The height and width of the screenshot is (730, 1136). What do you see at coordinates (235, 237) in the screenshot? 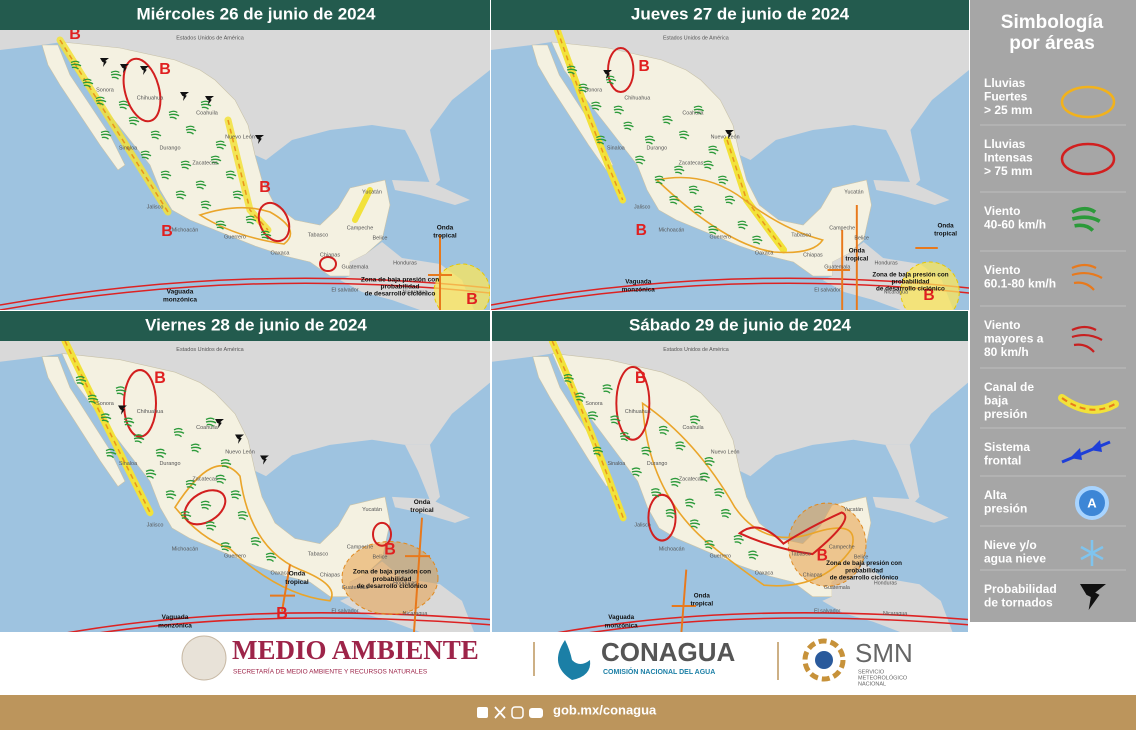
I see `place-name: Guerrero` at bounding box center [235, 237].